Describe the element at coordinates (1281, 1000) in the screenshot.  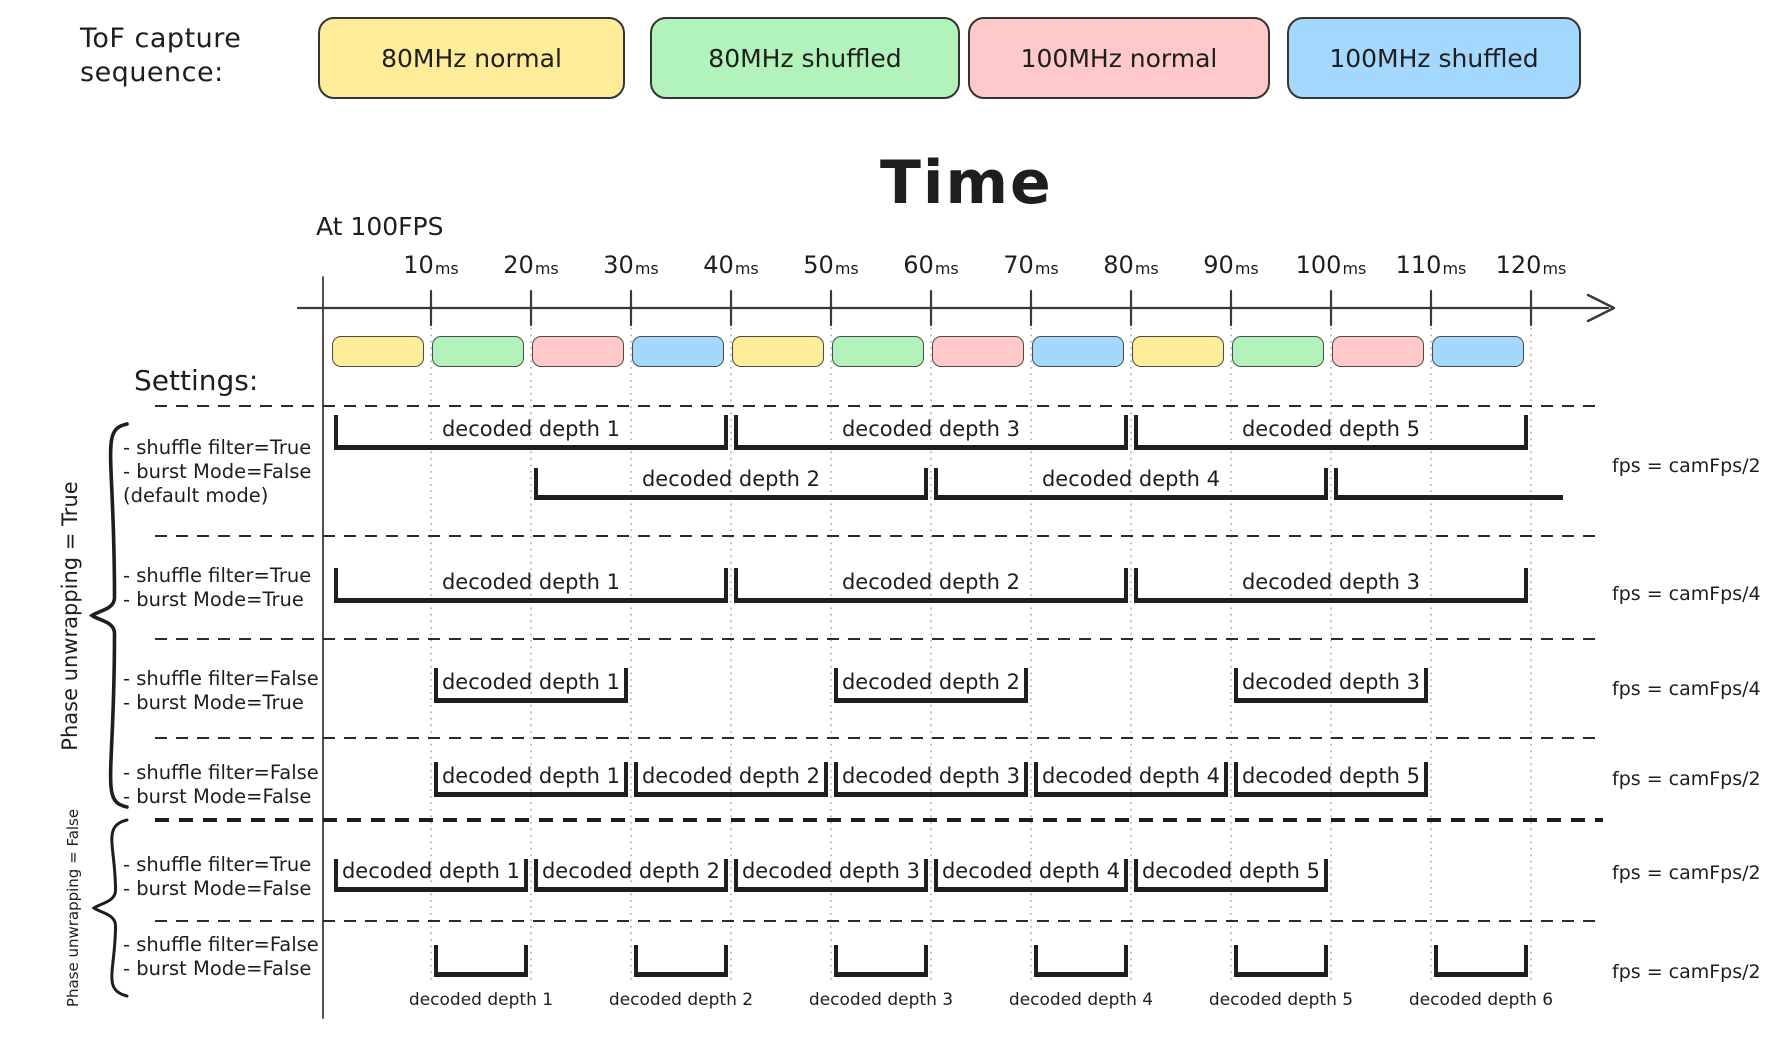
I see `bracket-label-below: decoded depth 5` at that location.